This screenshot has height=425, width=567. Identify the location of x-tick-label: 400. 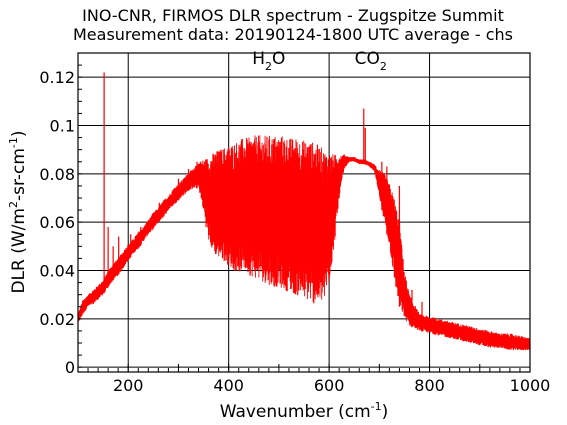
(228, 385).